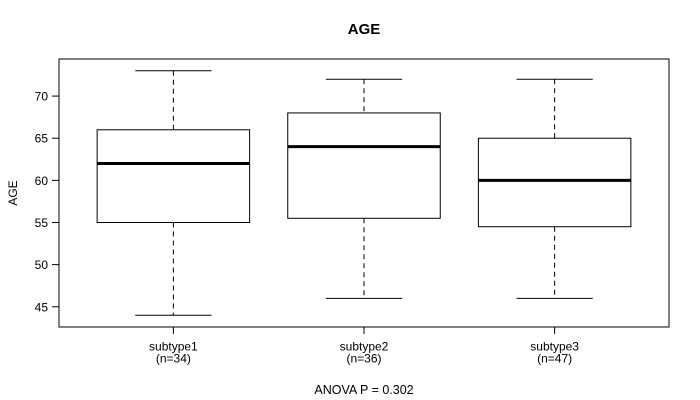  Describe the element at coordinates (363, 359) in the screenshot. I see `x-group-count: (n=36)` at that location.